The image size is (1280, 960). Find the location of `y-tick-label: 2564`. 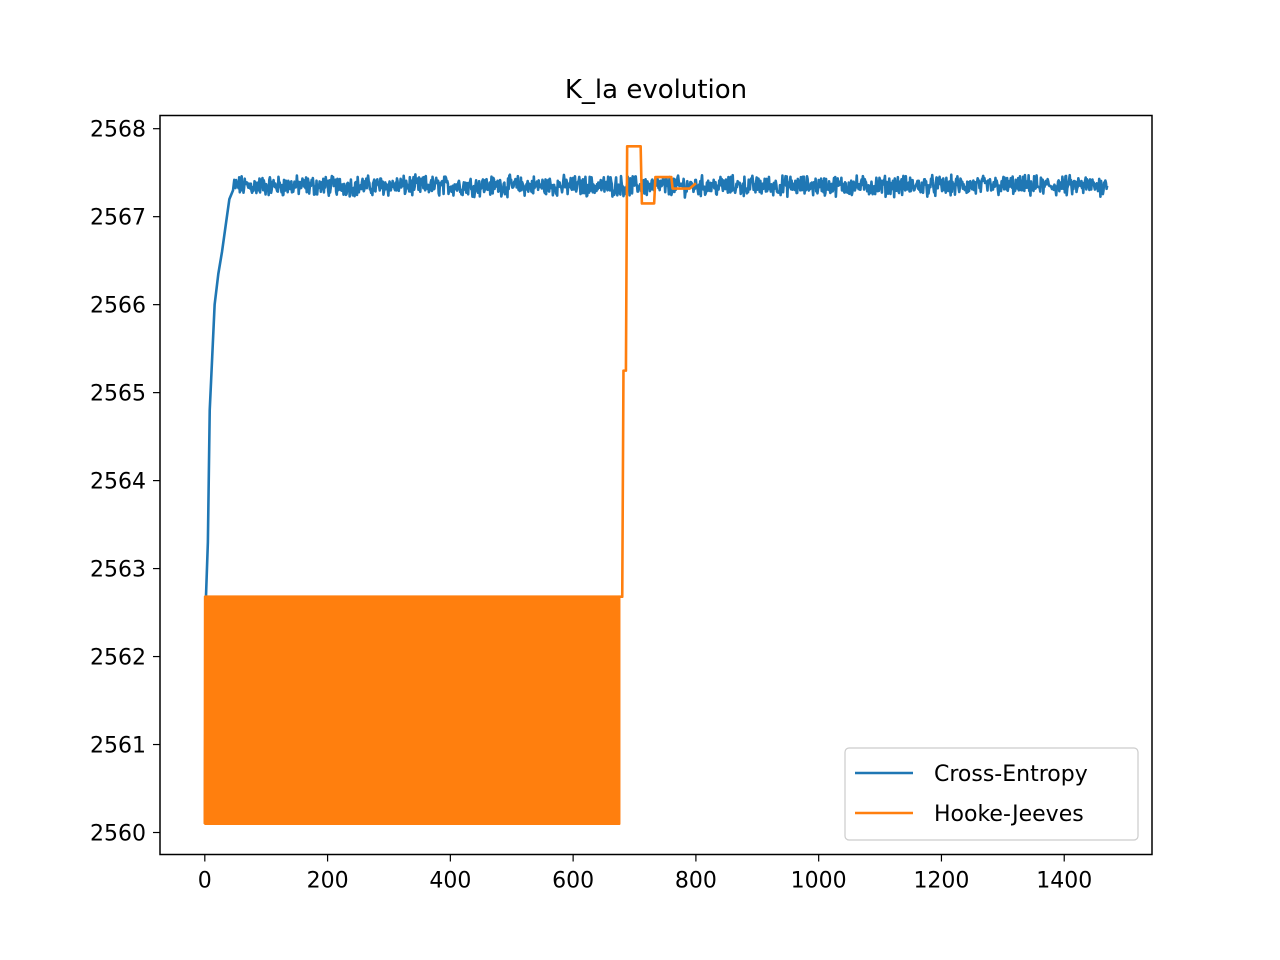

y-tick-label: 2564 is located at coordinates (118, 482).